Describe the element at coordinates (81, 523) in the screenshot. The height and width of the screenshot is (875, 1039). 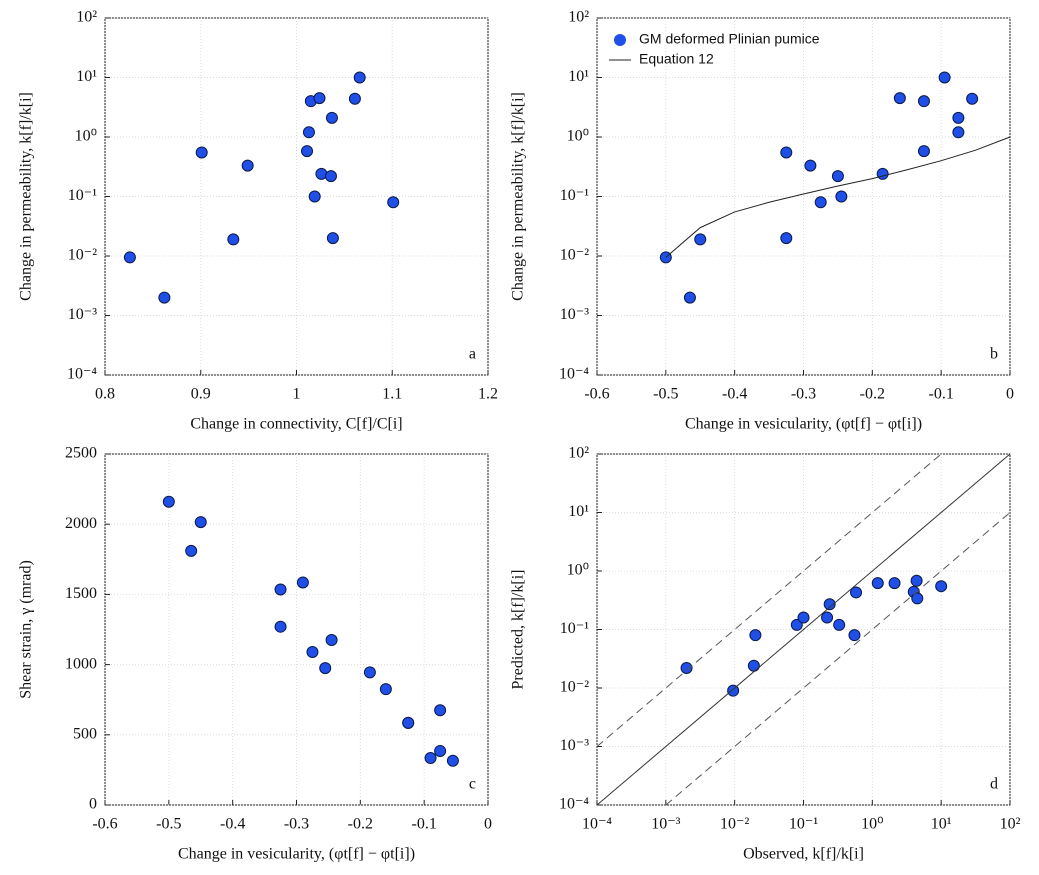
I see `y-tick-label: 2000` at that location.